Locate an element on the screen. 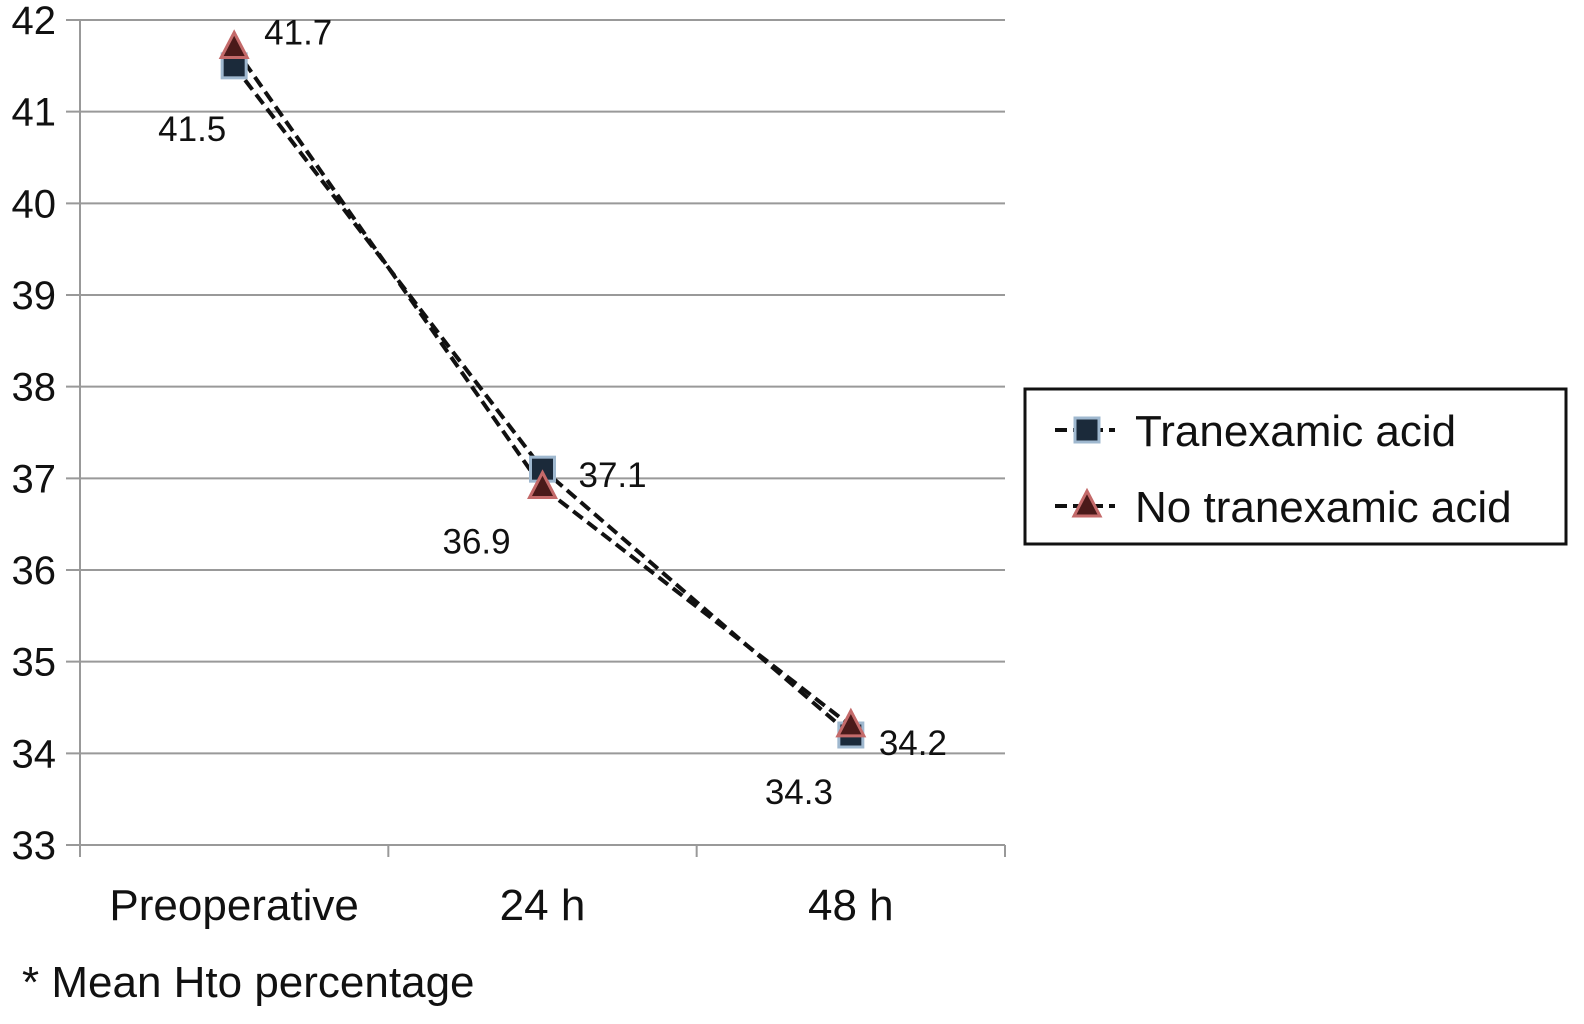 This screenshot has height=1024, width=1584. y-tick-label-37: 37 is located at coordinates (34, 479).